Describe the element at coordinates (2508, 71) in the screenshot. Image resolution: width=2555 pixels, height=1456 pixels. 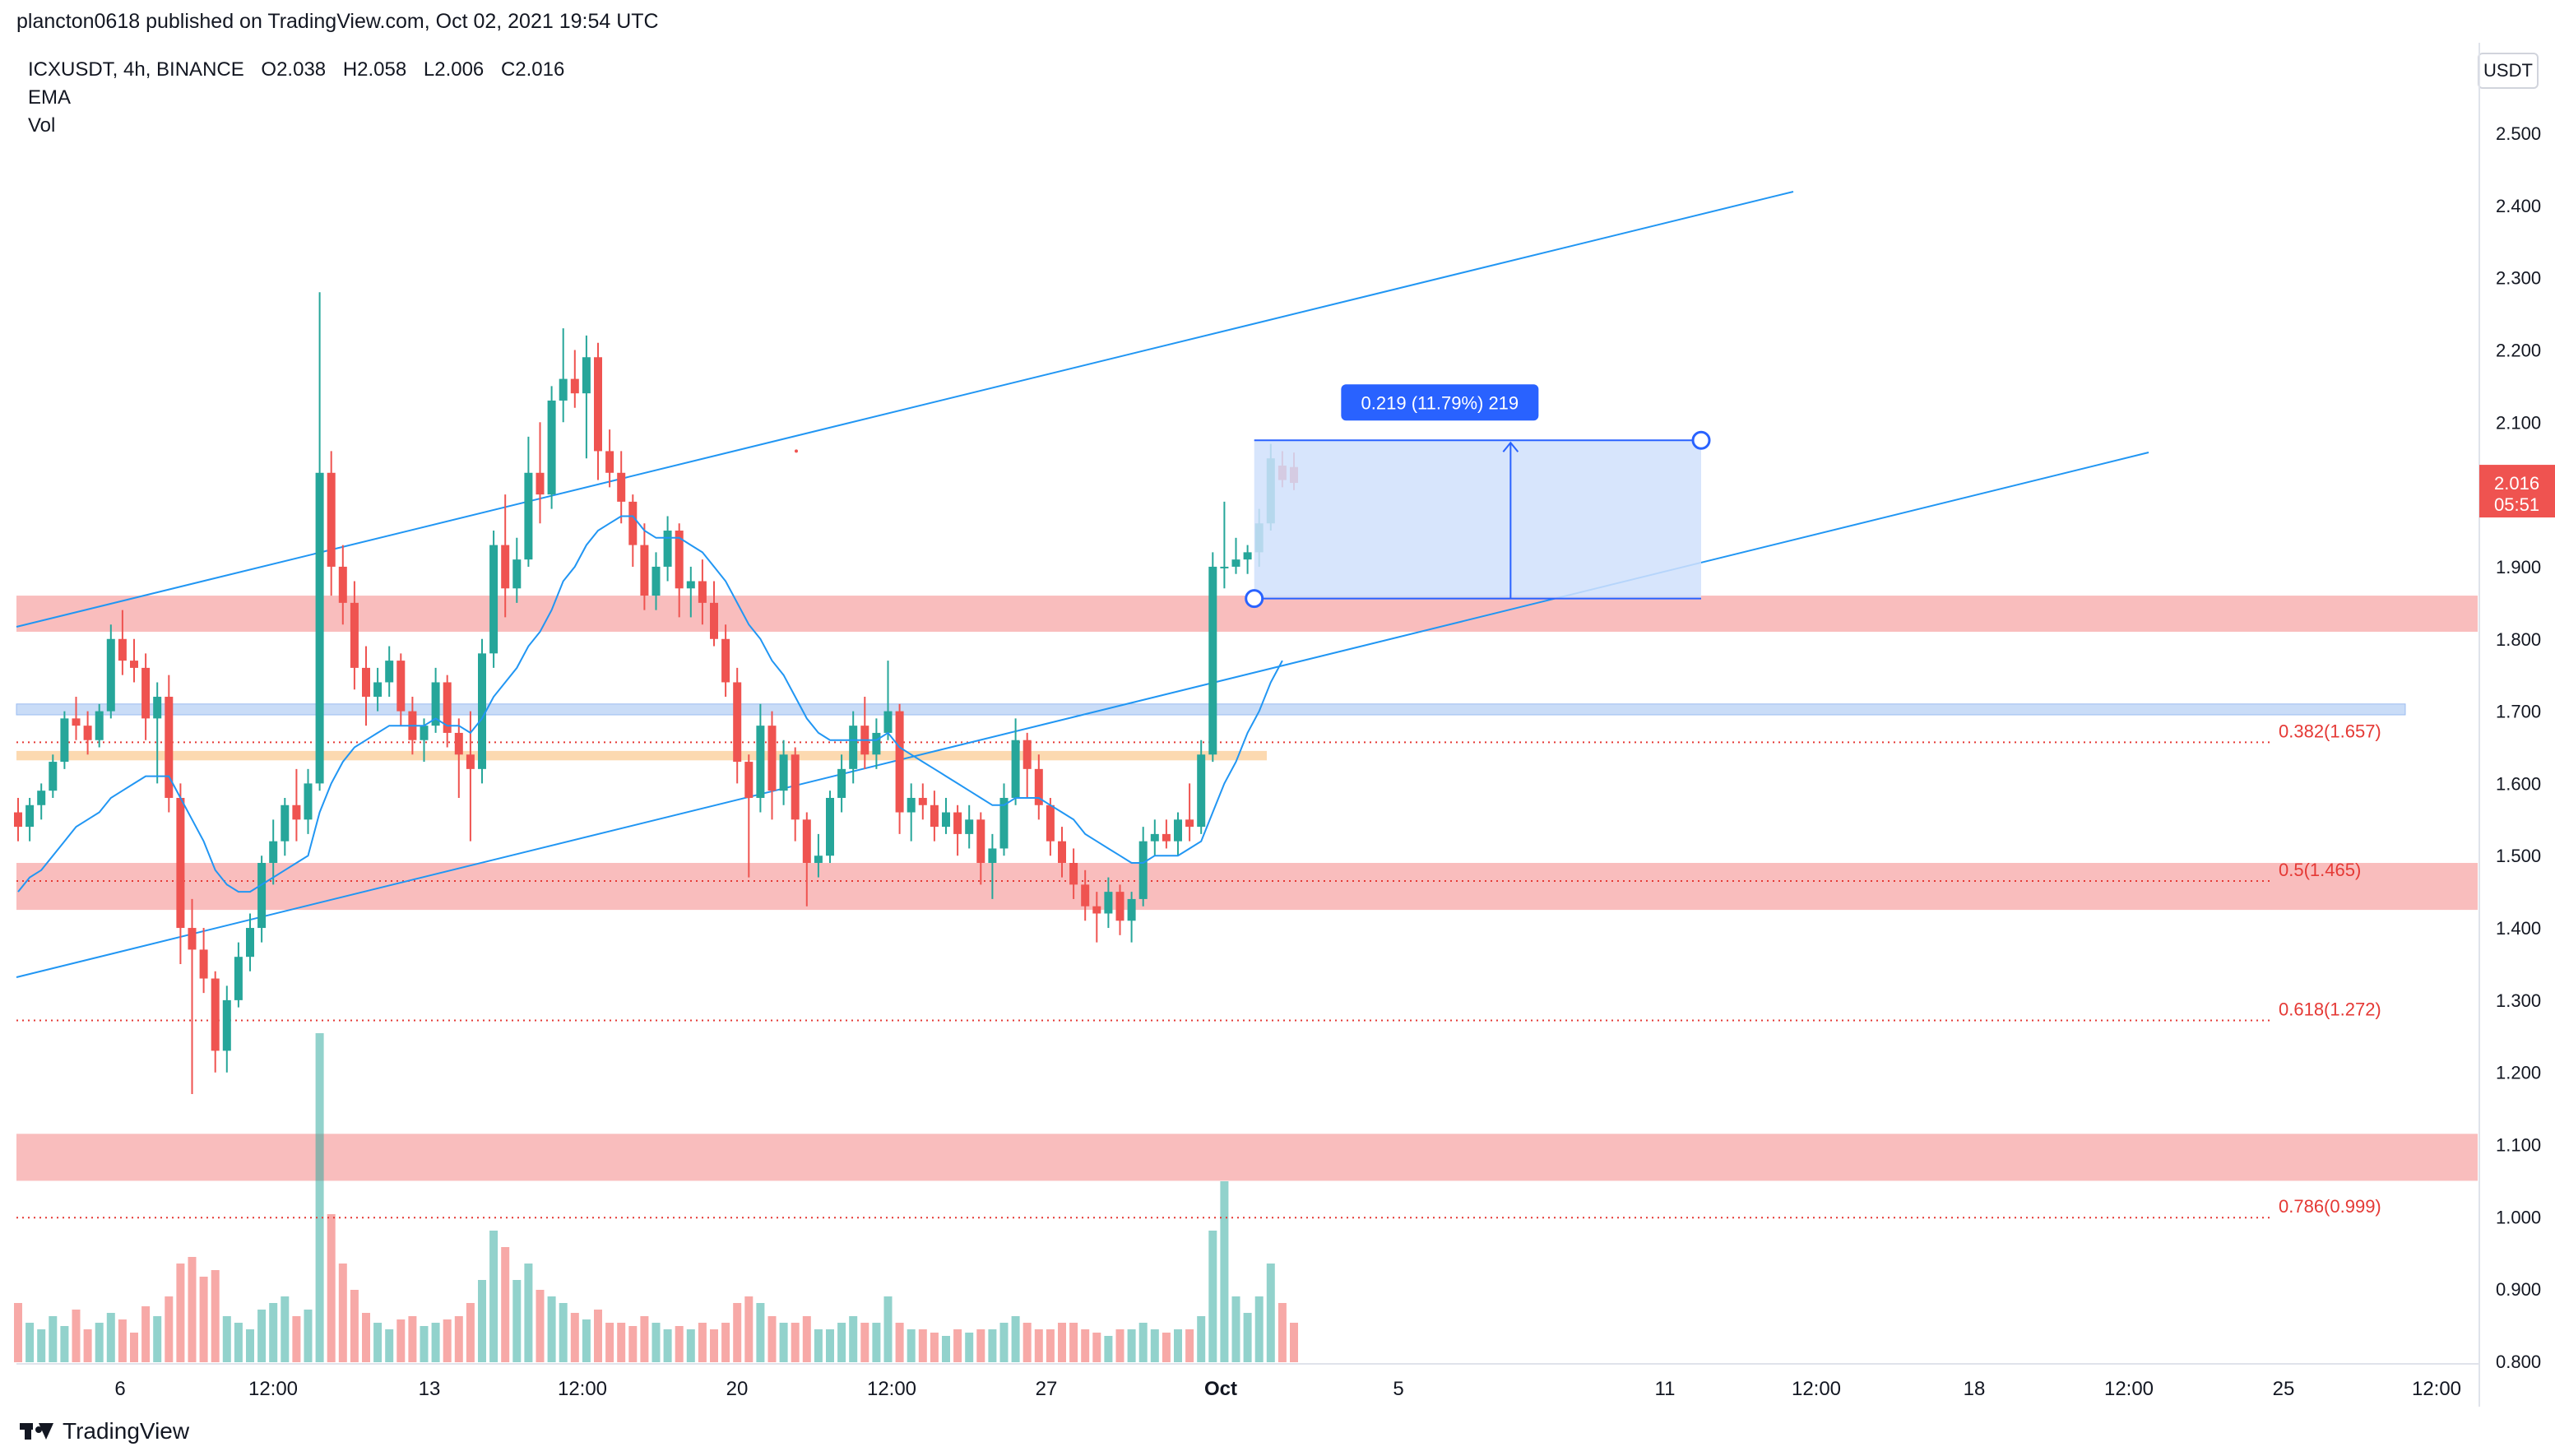
I see `currency-badge: USDT` at that location.